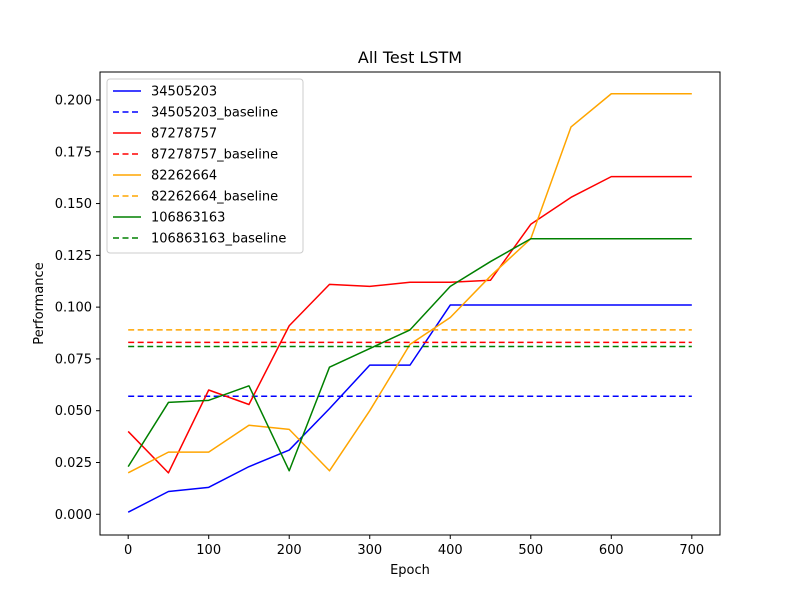 This screenshot has width=800, height=600. What do you see at coordinates (73, 359) in the screenshot?
I see `y-tick-label: 0.075` at bounding box center [73, 359].